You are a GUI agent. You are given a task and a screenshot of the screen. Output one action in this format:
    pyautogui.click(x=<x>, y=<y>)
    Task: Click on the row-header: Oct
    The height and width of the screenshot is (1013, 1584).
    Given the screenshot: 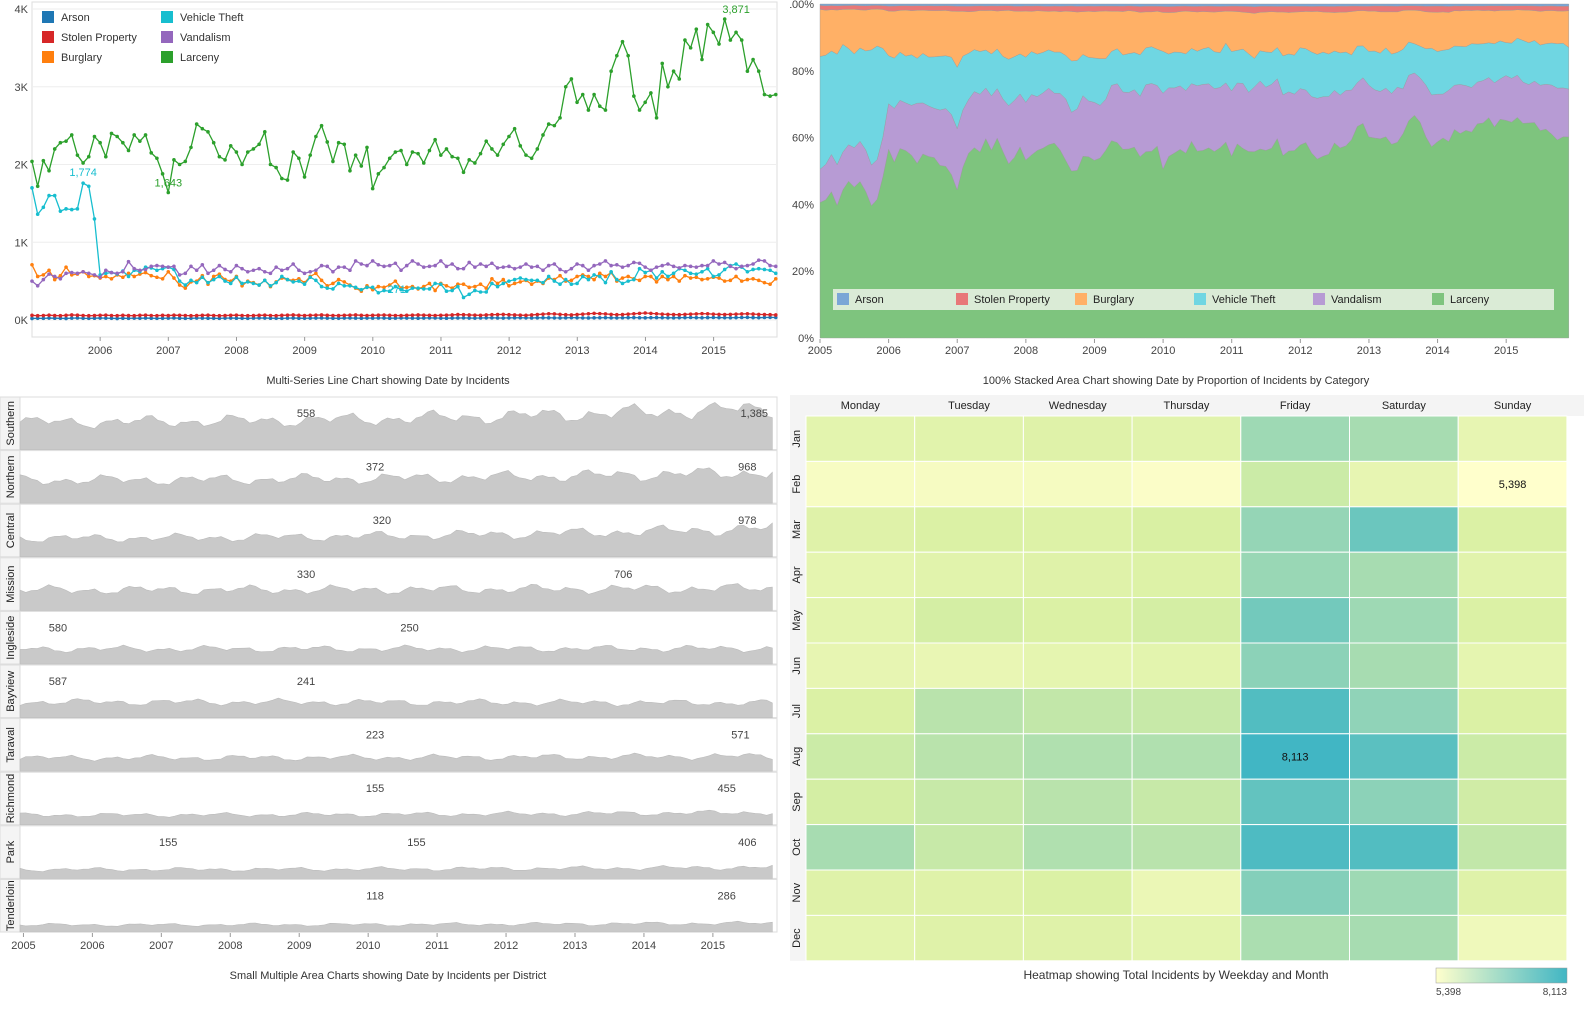 What is the action you would take?
    pyautogui.click(x=797, y=847)
    